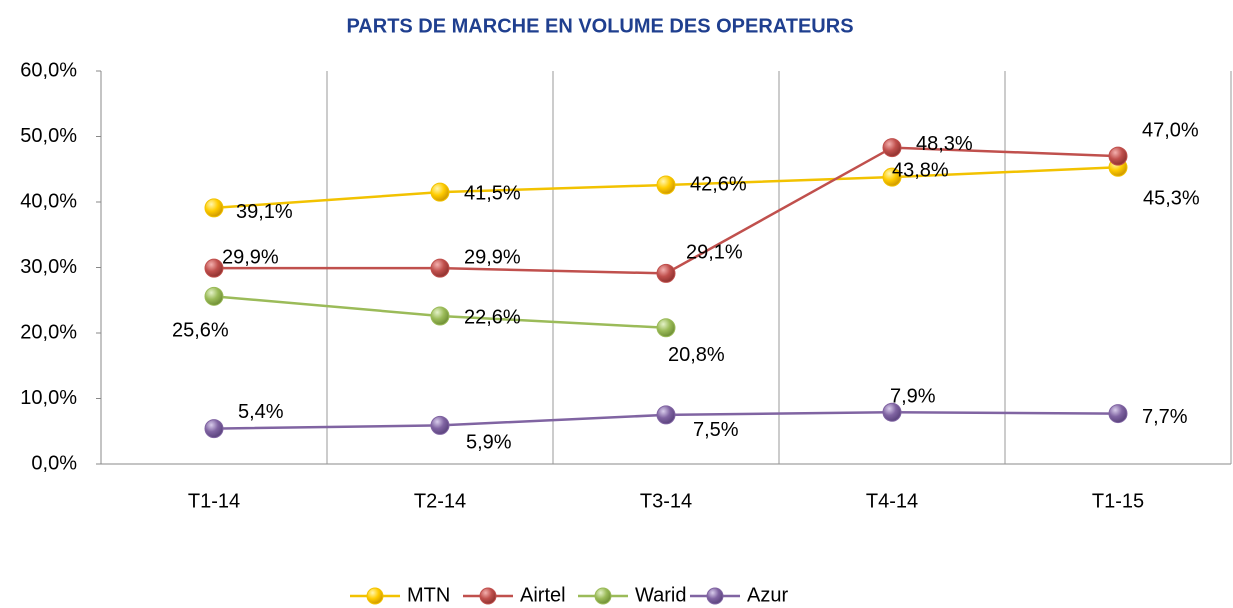 The width and height of the screenshot is (1233, 608). Describe the element at coordinates (920, 170) in the screenshot. I see `data-label: 43,8%` at that location.